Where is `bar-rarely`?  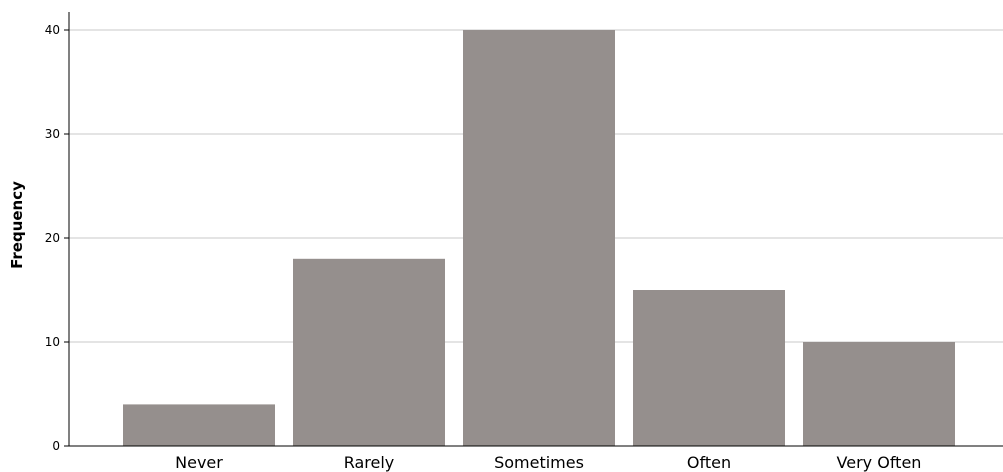
bar-rarely is located at coordinates (369, 352).